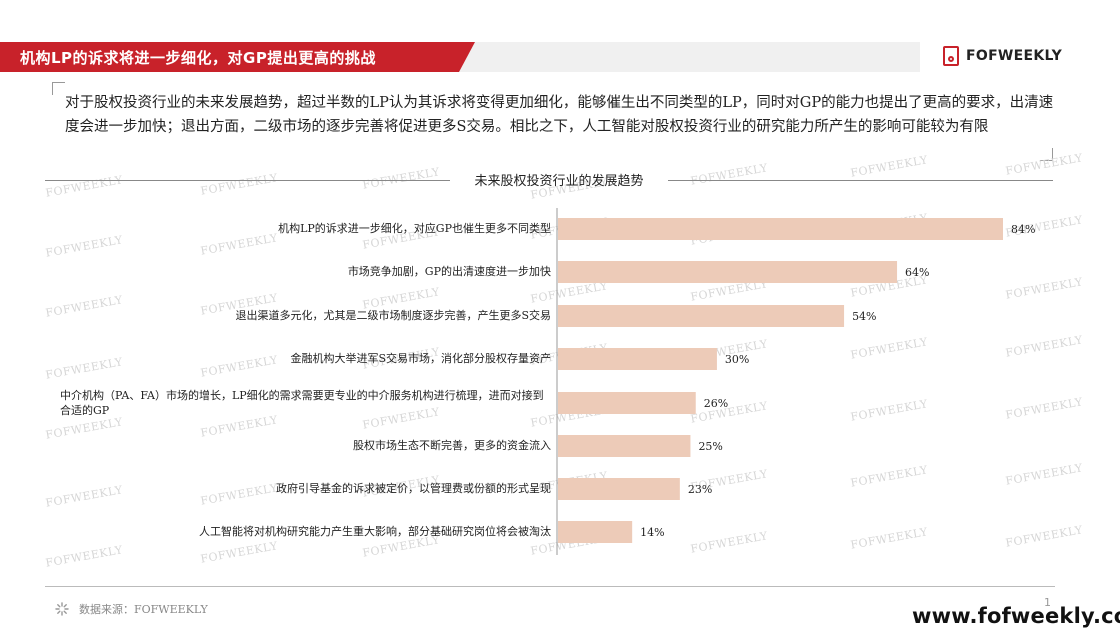 This screenshot has height=630, width=1120. Describe the element at coordinates (58, 88) in the screenshot. I see `corner-bracket-top-left` at that location.